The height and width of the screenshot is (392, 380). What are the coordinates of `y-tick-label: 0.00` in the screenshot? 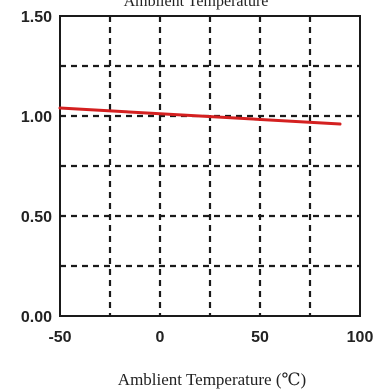 It's located at (36, 317).